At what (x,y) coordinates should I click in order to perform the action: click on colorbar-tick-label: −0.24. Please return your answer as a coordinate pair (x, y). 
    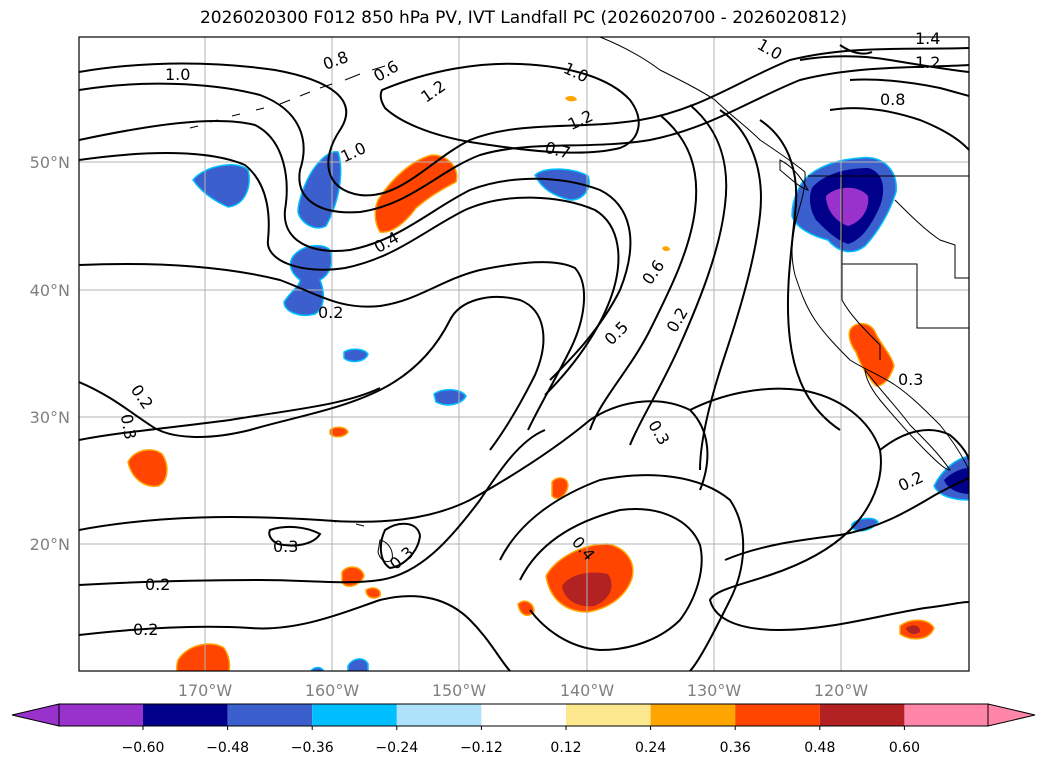
    Looking at the image, I should click on (396, 748).